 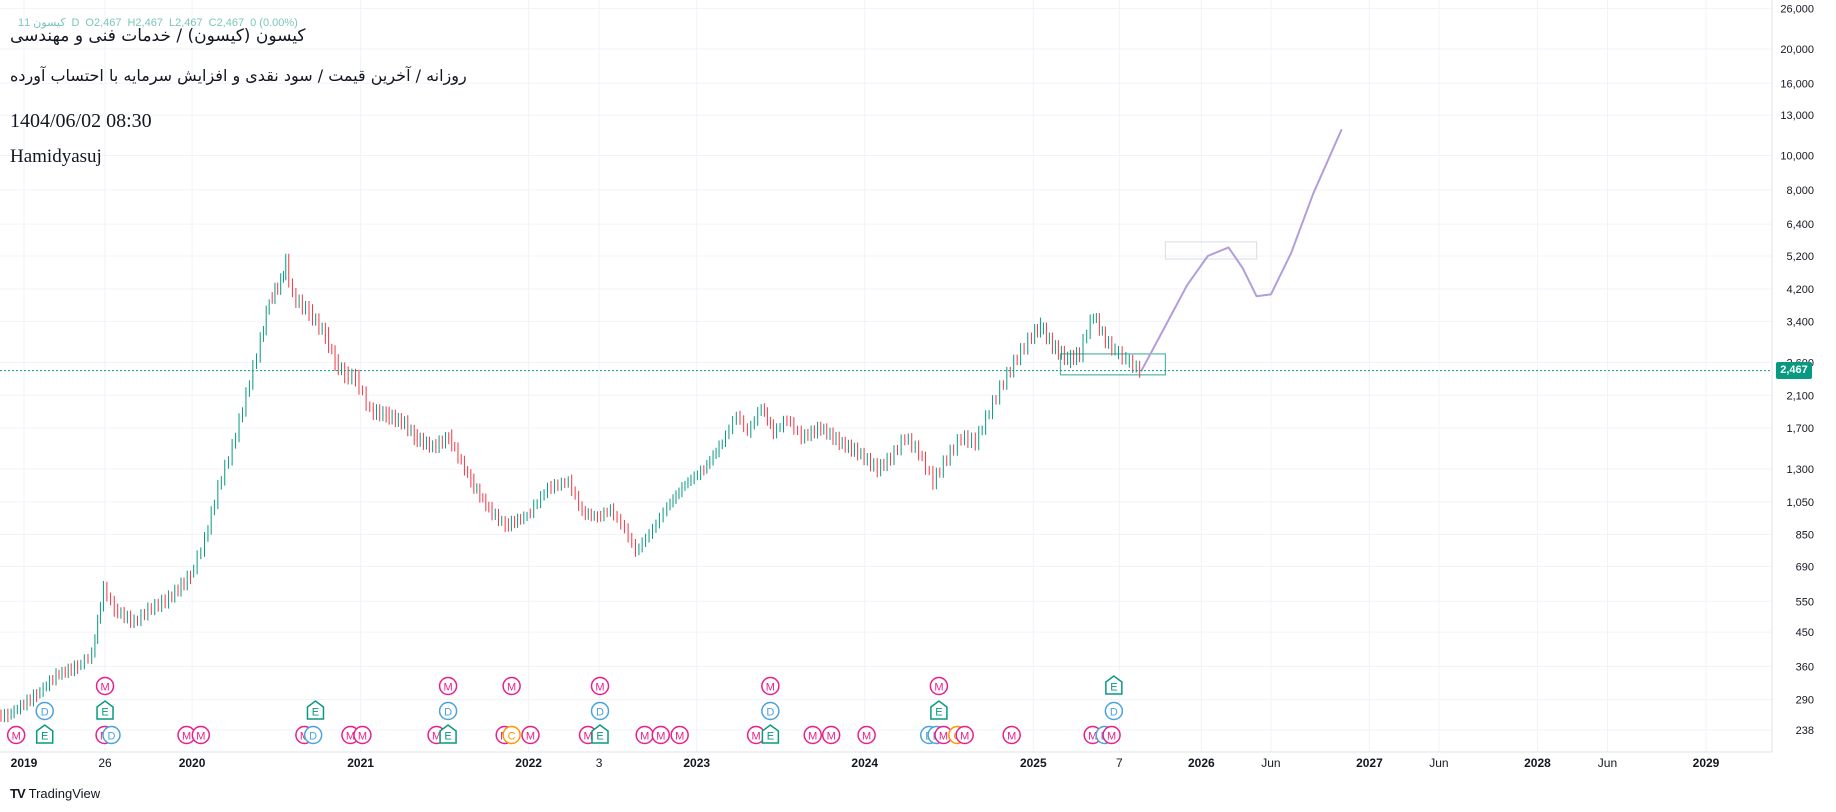 What do you see at coordinates (18, 793) in the screenshot?
I see `tradingview-logo-icon: TV` at bounding box center [18, 793].